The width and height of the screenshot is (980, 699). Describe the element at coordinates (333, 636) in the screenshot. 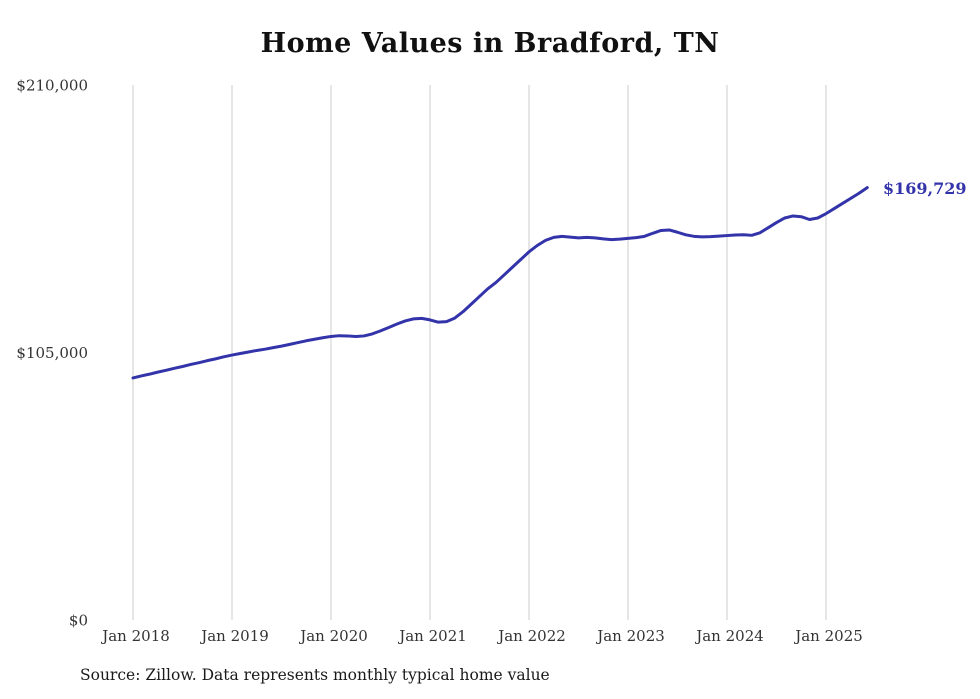

I see `x-tick-label: Jan 2020` at that location.